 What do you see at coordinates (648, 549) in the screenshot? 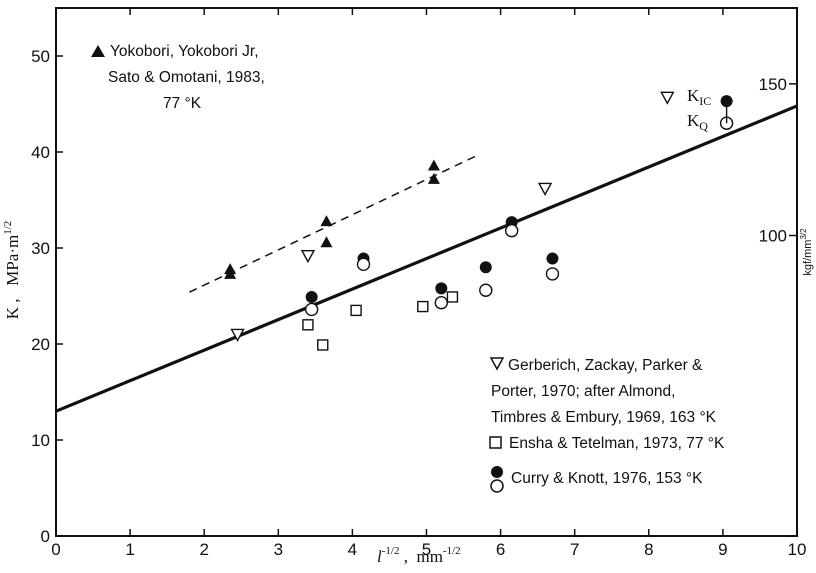
I see `x-tick-label: 8` at bounding box center [648, 549].